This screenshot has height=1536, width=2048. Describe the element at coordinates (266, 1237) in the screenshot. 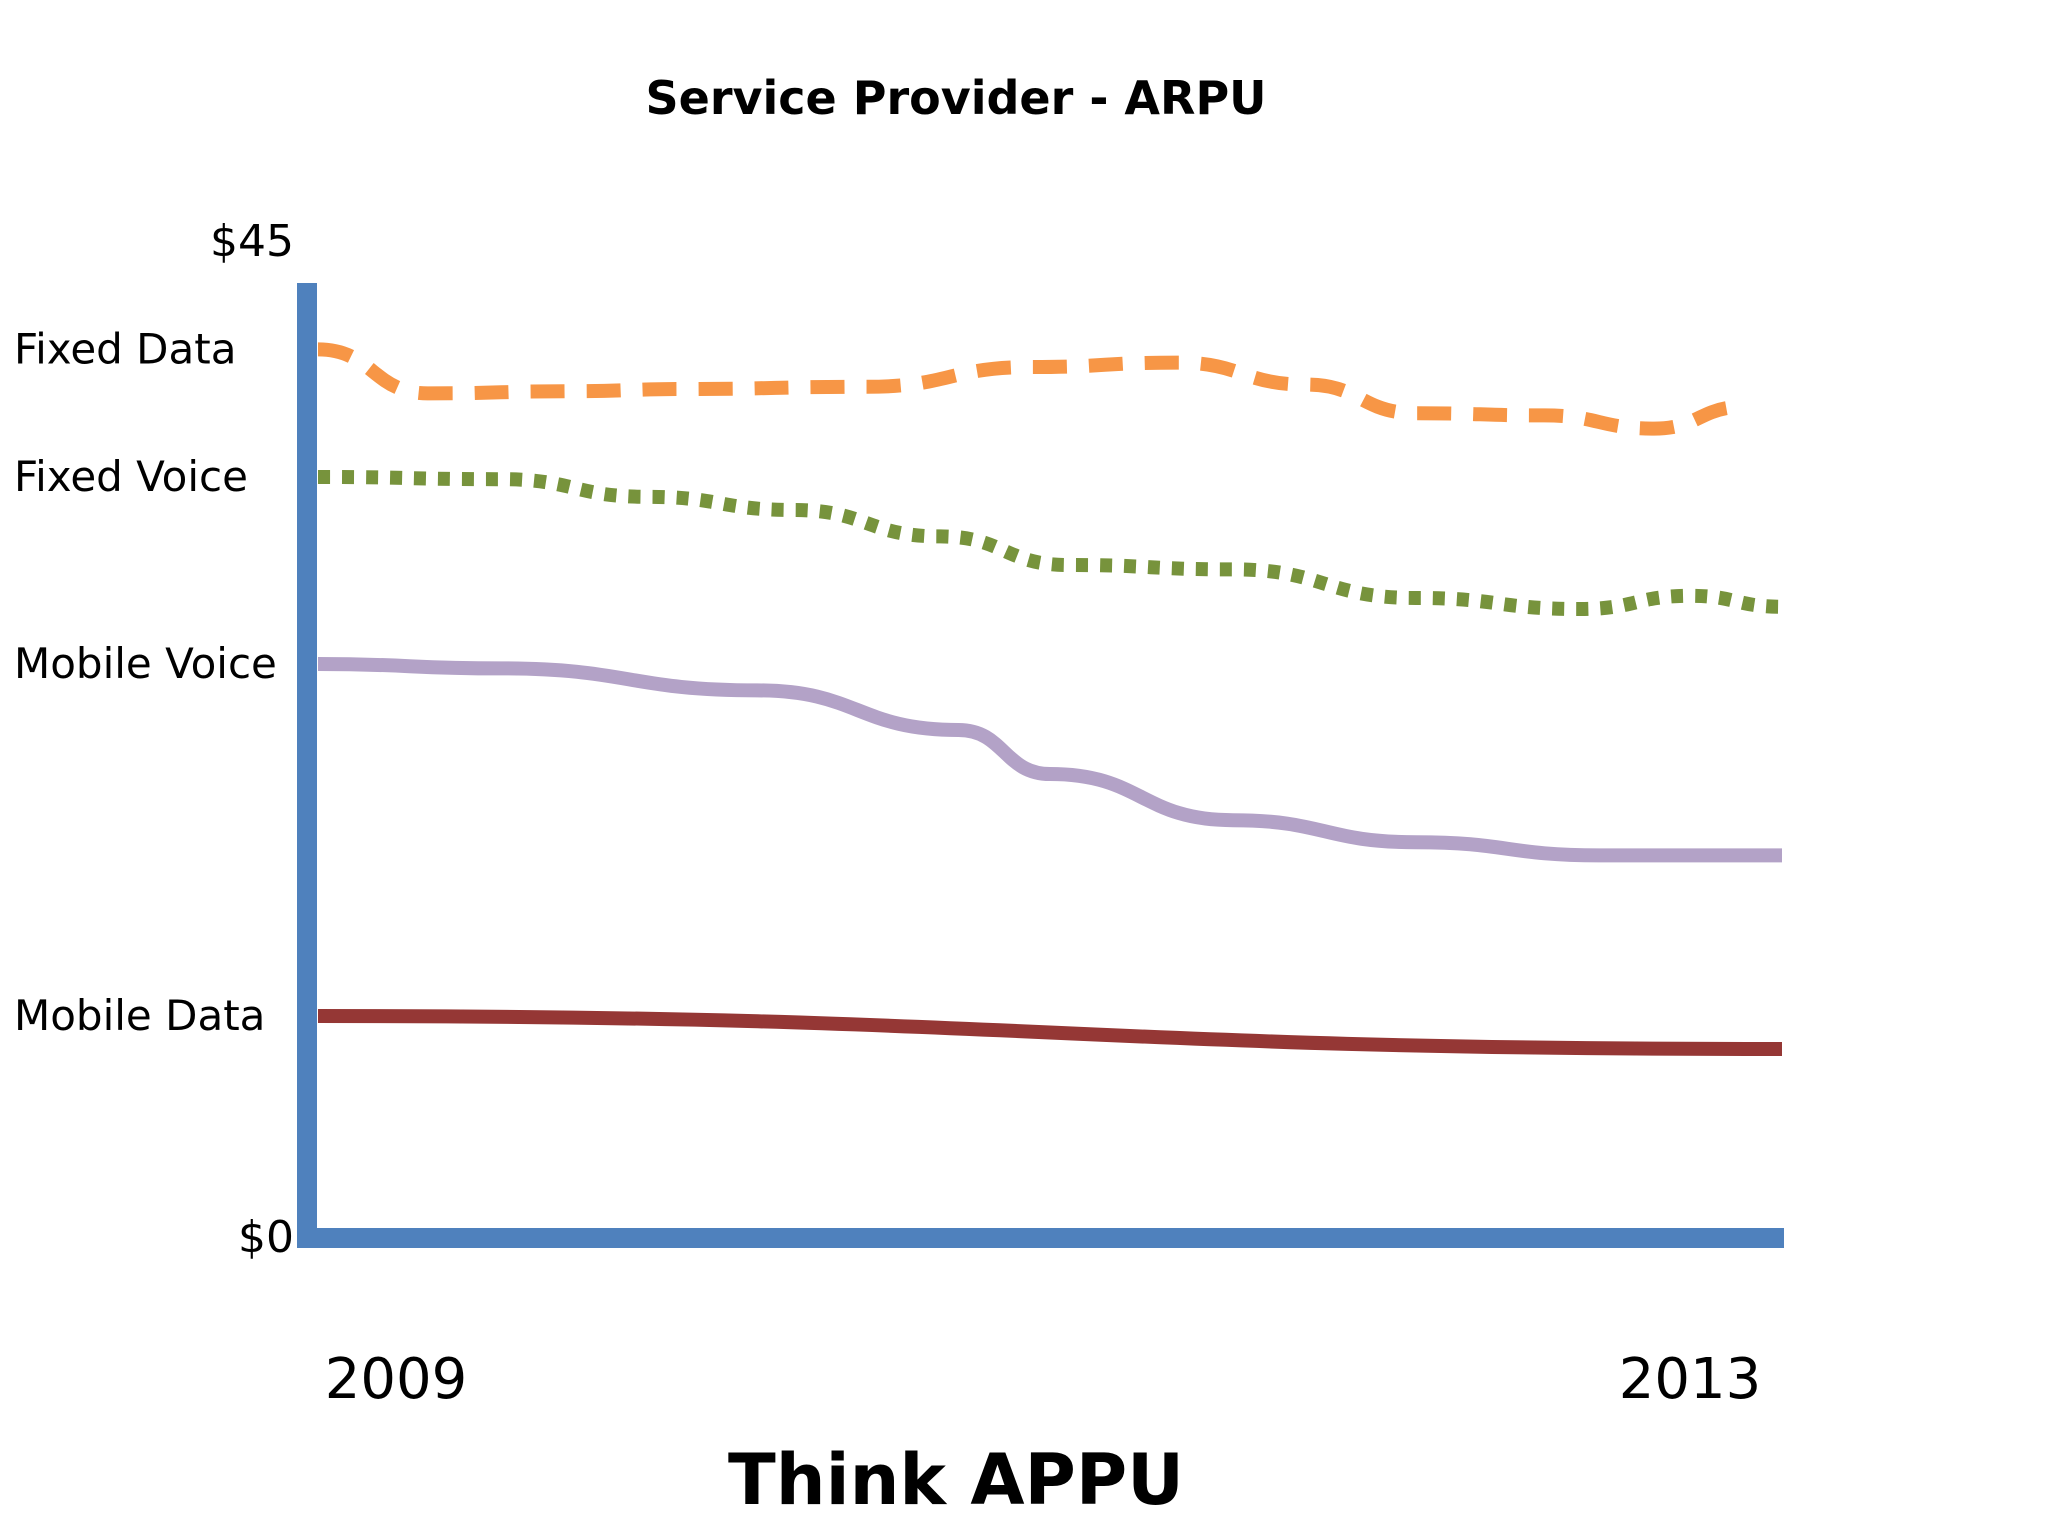

I see `y-tick-label-bottom: $0` at that location.